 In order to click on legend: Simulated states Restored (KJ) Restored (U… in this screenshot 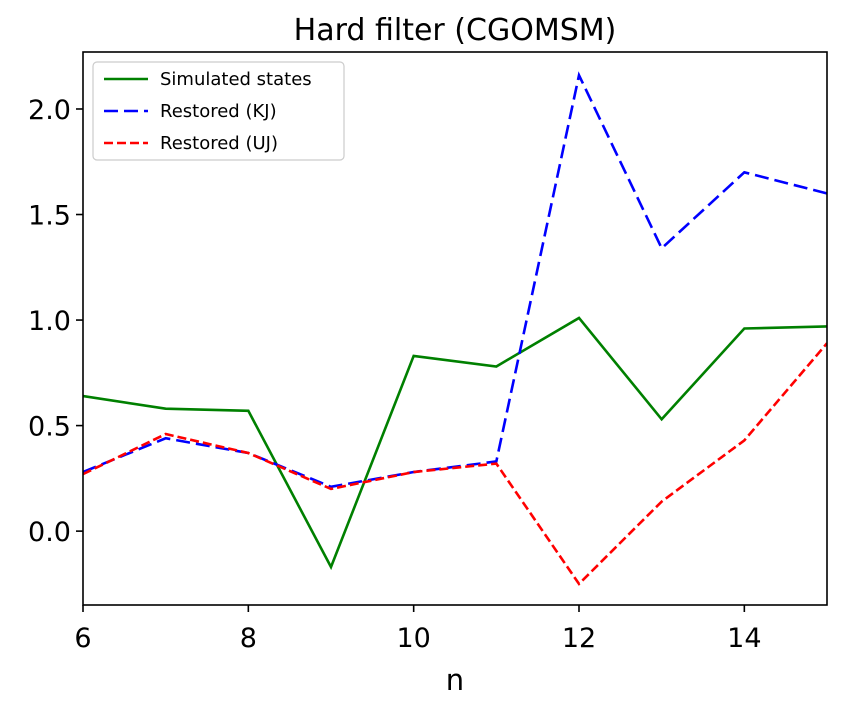, I will do `click(218, 111)`.